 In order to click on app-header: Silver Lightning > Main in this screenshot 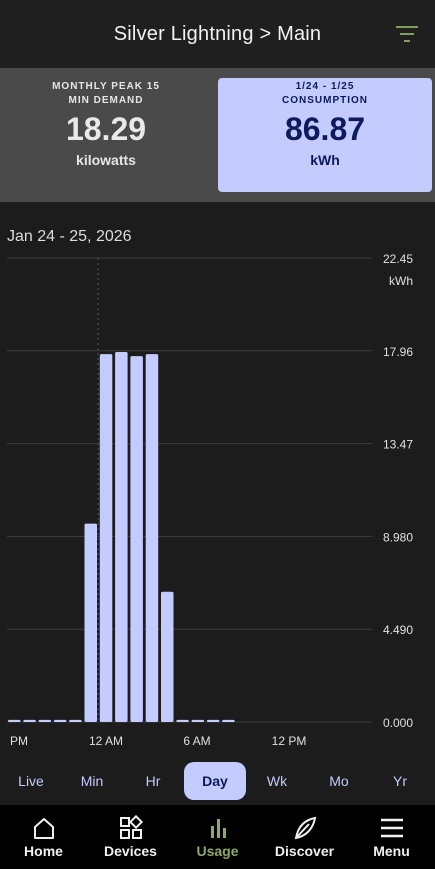, I will do `click(217, 34)`.